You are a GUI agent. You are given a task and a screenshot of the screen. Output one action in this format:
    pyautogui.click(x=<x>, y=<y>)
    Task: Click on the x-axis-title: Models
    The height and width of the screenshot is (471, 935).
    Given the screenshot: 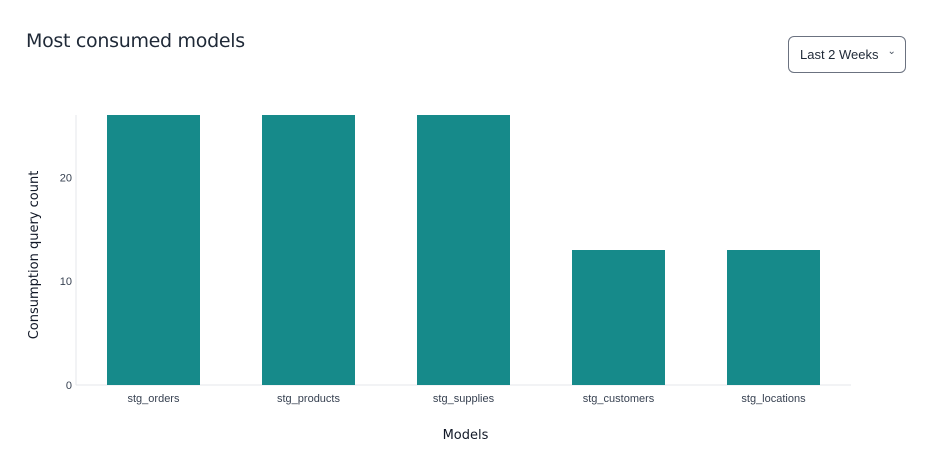 What is the action you would take?
    pyautogui.click(x=466, y=435)
    